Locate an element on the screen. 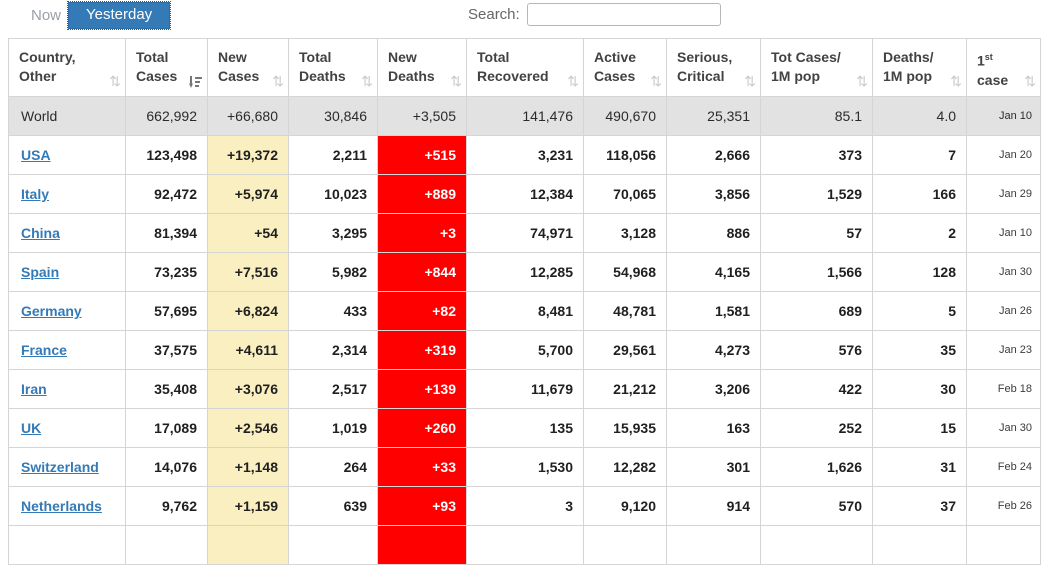  new-cases-cell: +19,372 is located at coordinates (248, 155).